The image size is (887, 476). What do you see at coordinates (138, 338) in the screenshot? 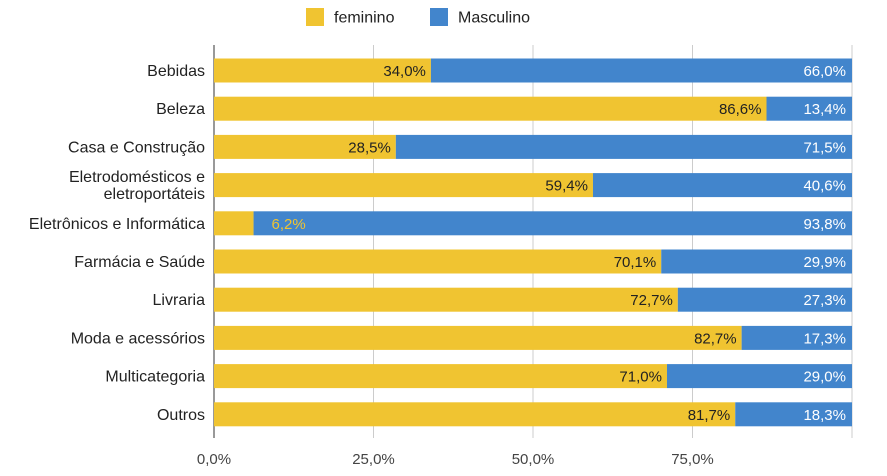
I see `category-label: Moda e acessórios` at bounding box center [138, 338].